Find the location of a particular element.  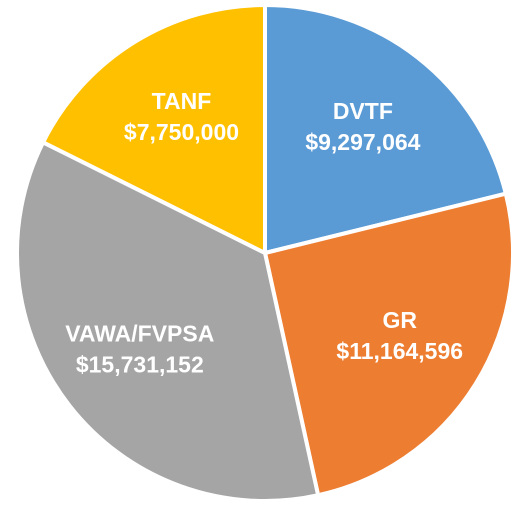

slice-value-label: $15,731,152 is located at coordinates (140, 365).